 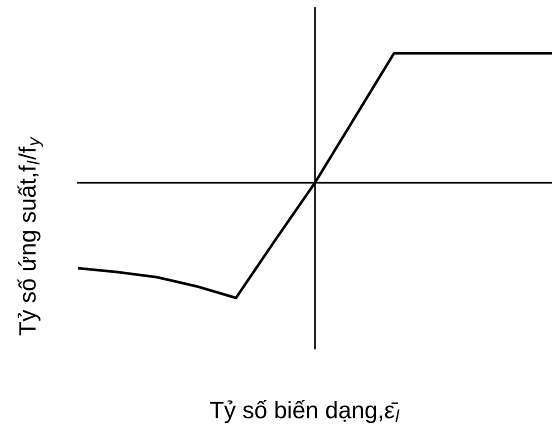 What do you see at coordinates (30, 236) in the screenshot?
I see `y-axis-title: Tỷ số ứng suất,f$_{l}$/f$_{y}$` at bounding box center [30, 236].